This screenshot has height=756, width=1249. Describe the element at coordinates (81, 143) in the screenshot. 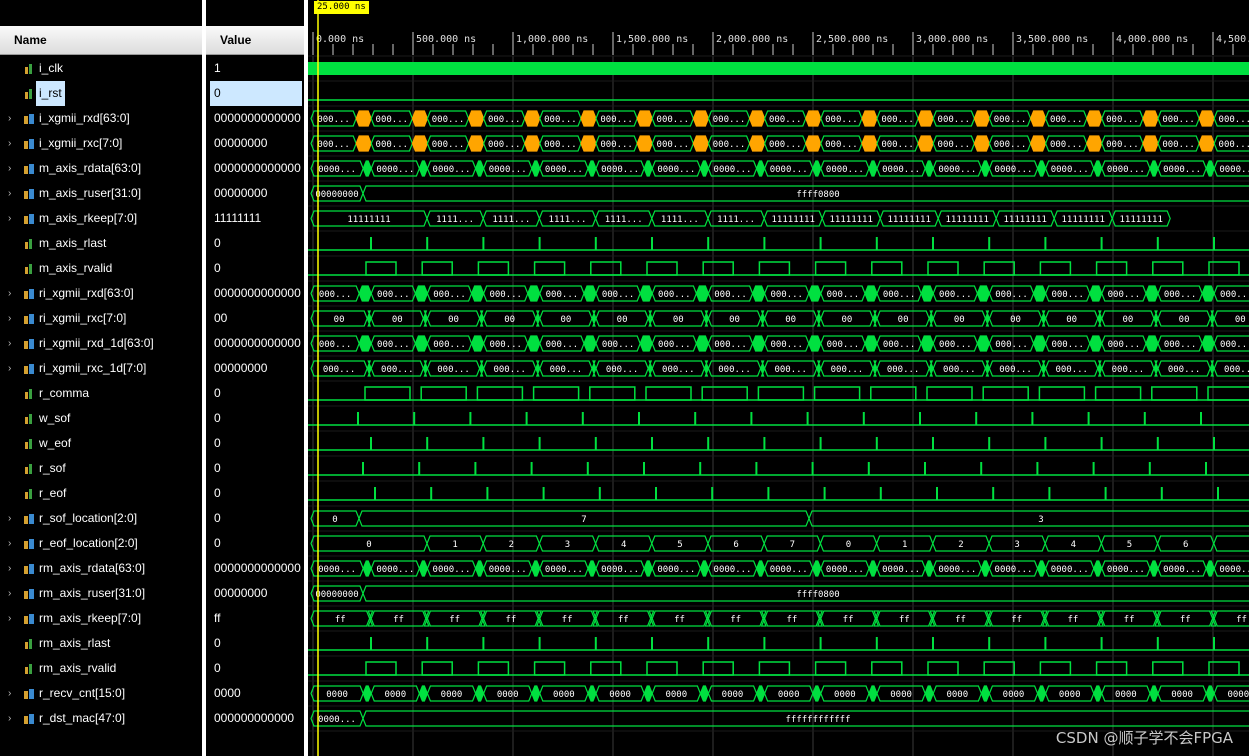

I see `signal-name: i_xgmii_rxc[7:0]` at that location.